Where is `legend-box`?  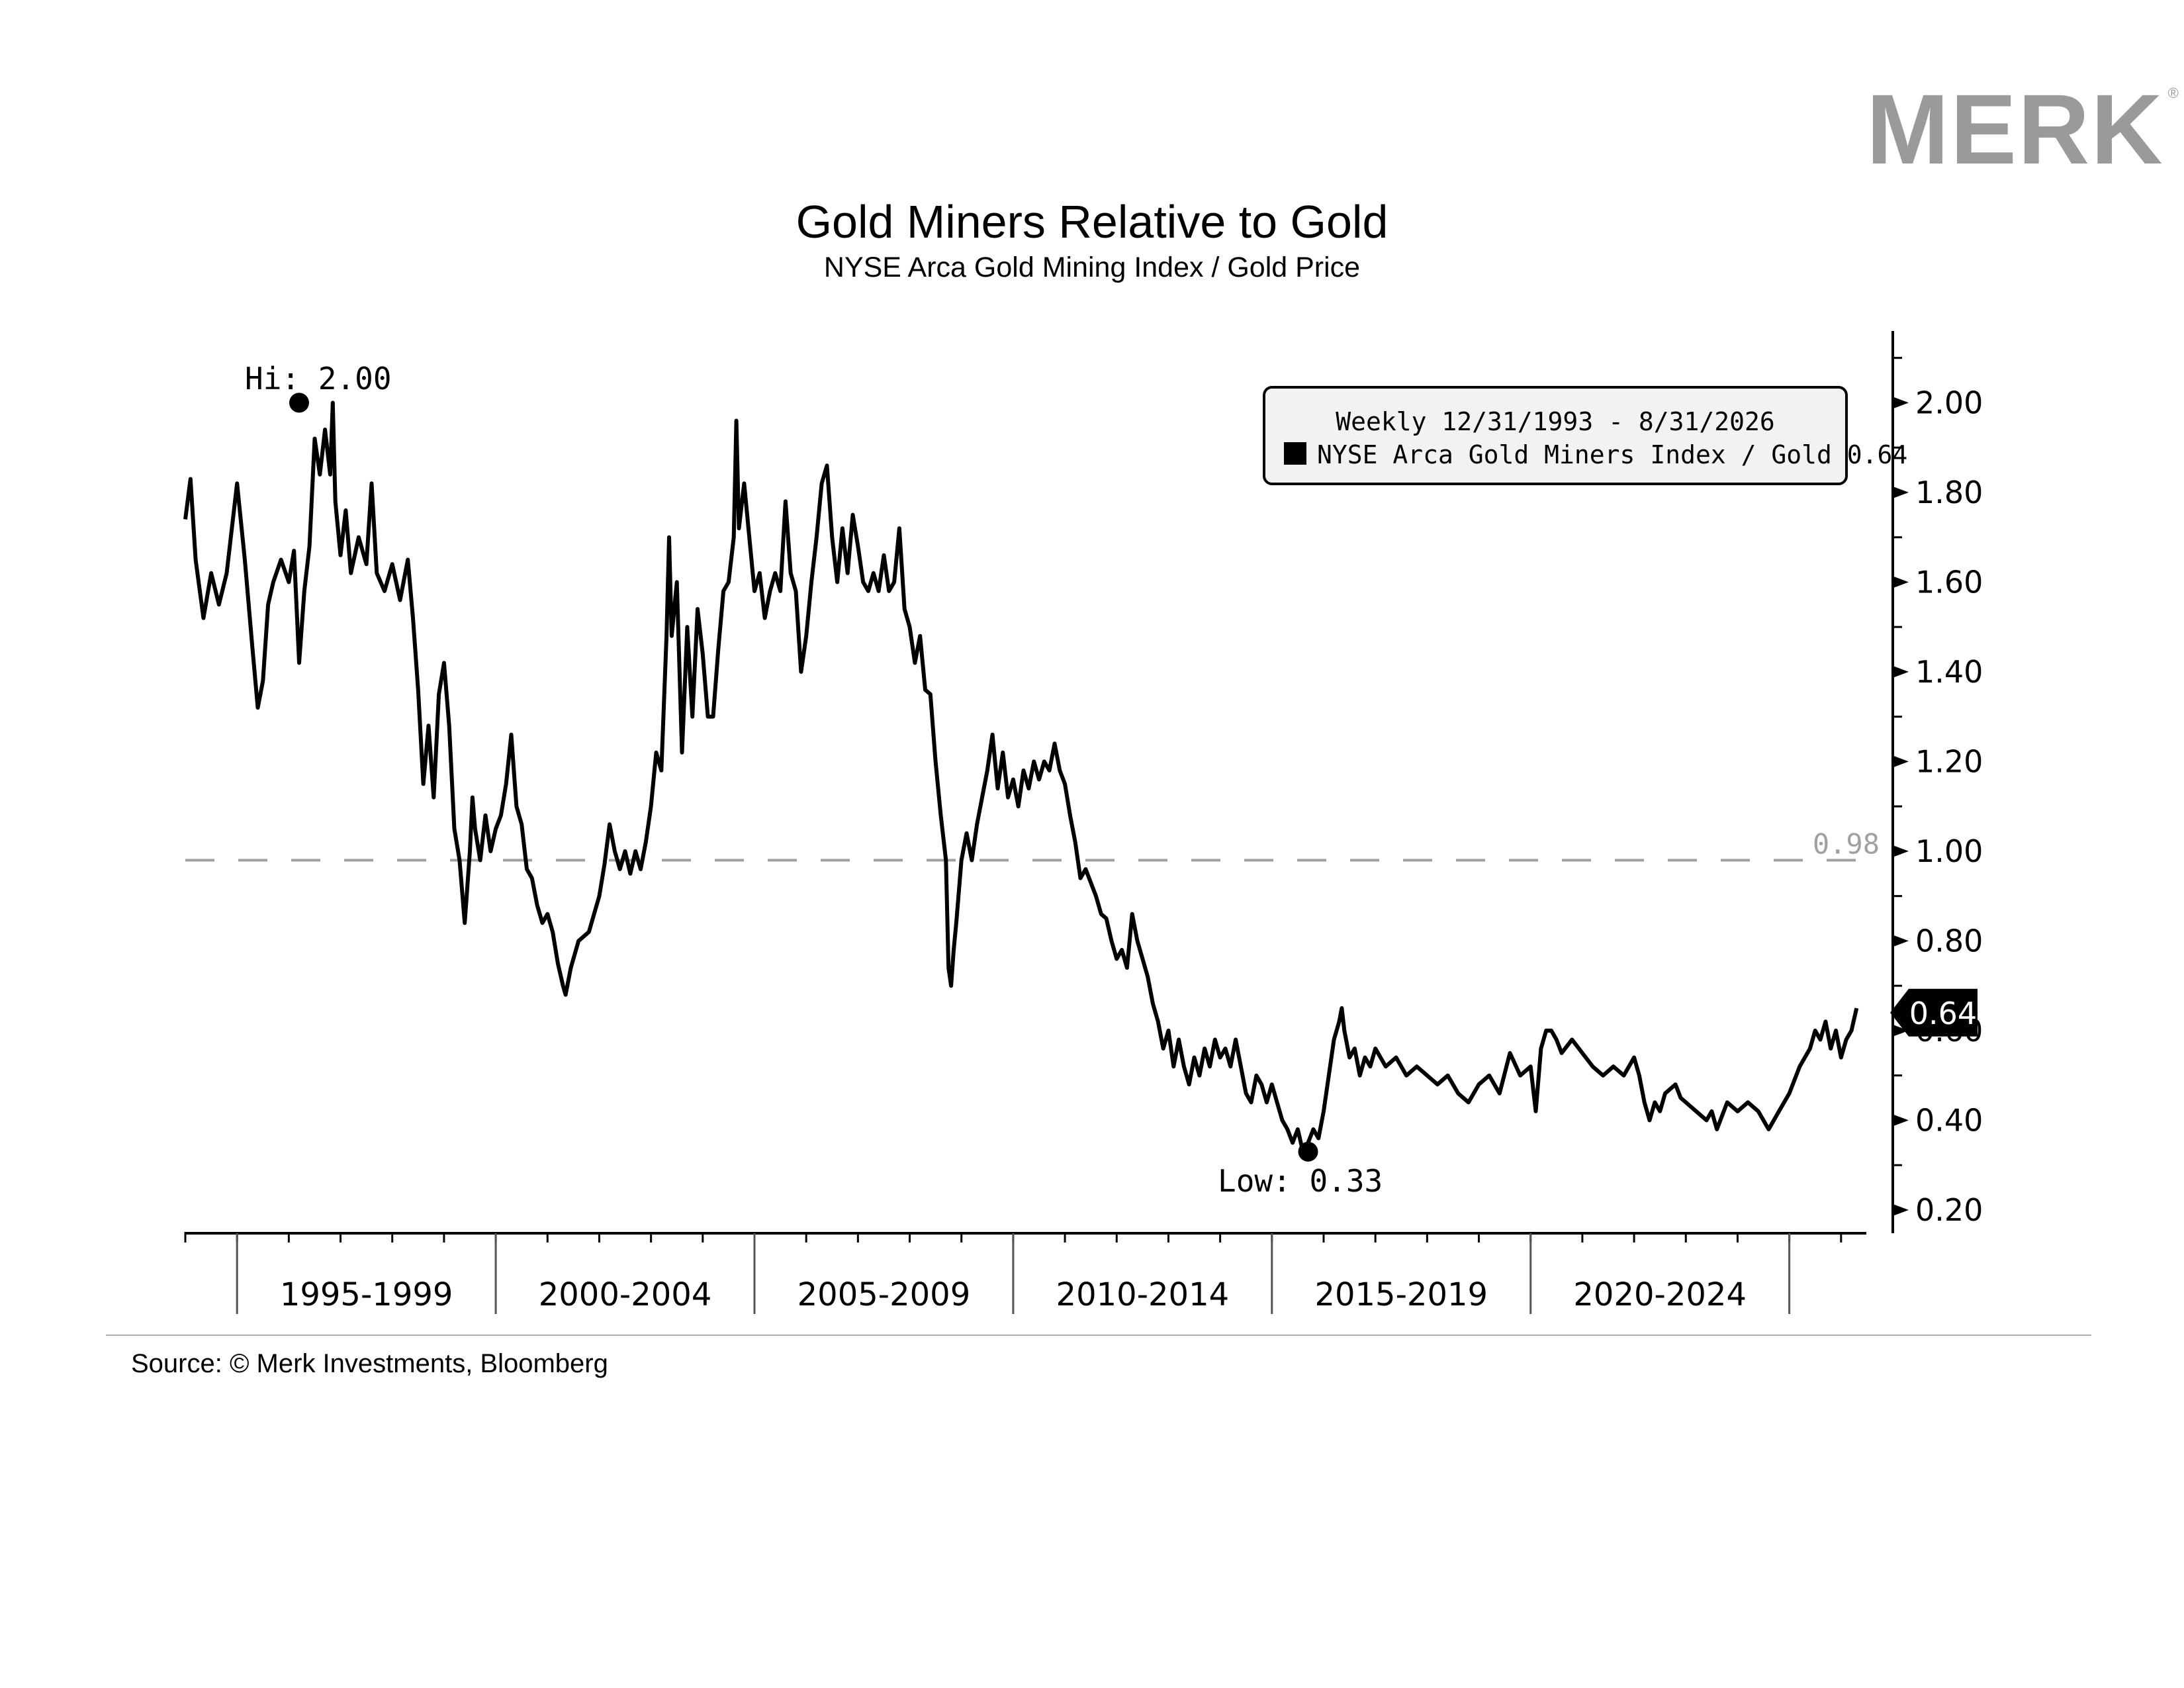
legend-box is located at coordinates (1555, 435).